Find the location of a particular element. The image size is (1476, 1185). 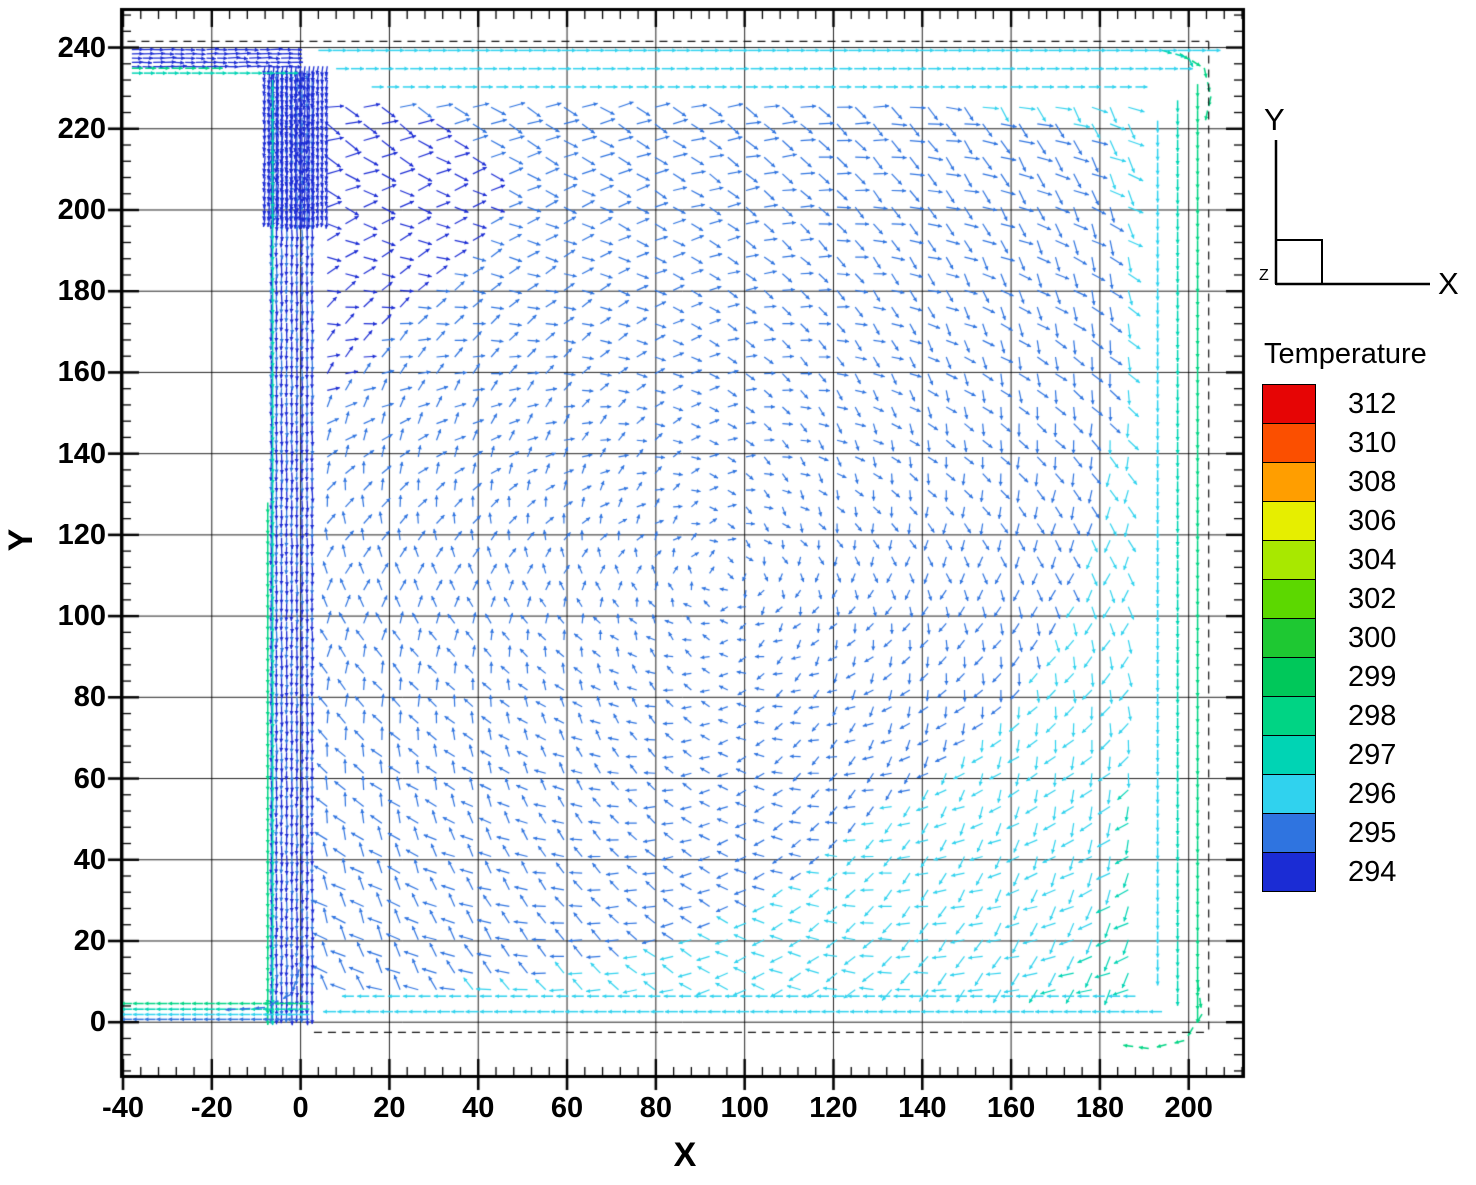

legend-level-row: 296 is located at coordinates (1369, 794).